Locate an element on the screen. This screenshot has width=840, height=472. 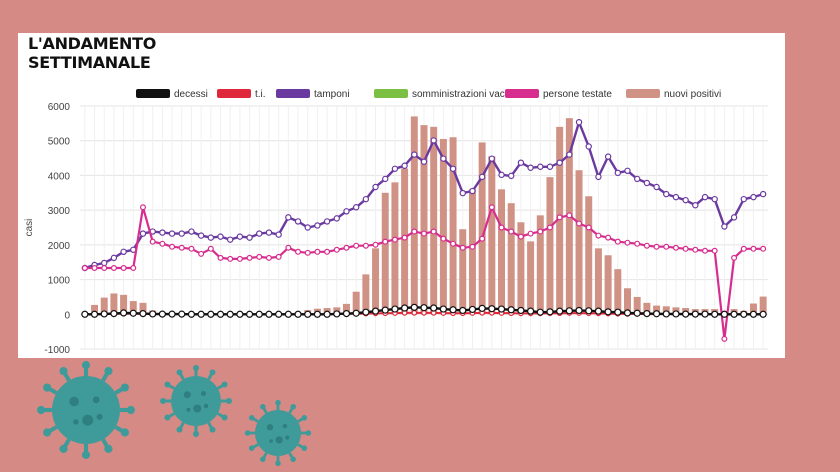
virus-icon-large is located at coordinates (86, 410).